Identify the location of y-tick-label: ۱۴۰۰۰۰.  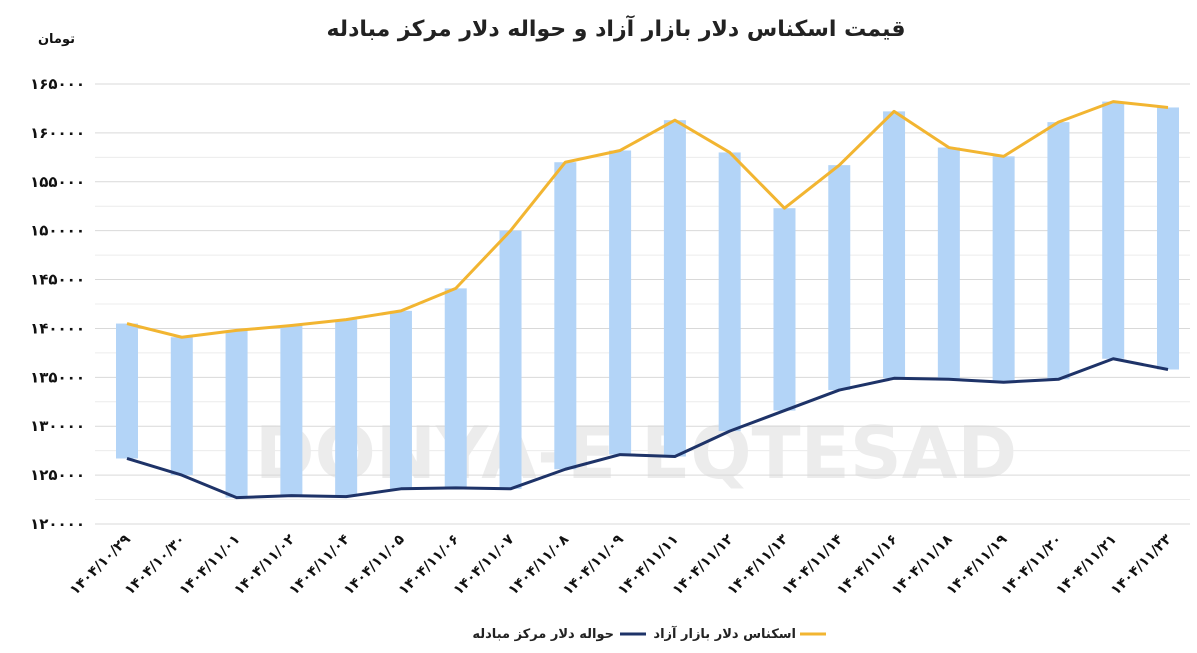
(57, 328).